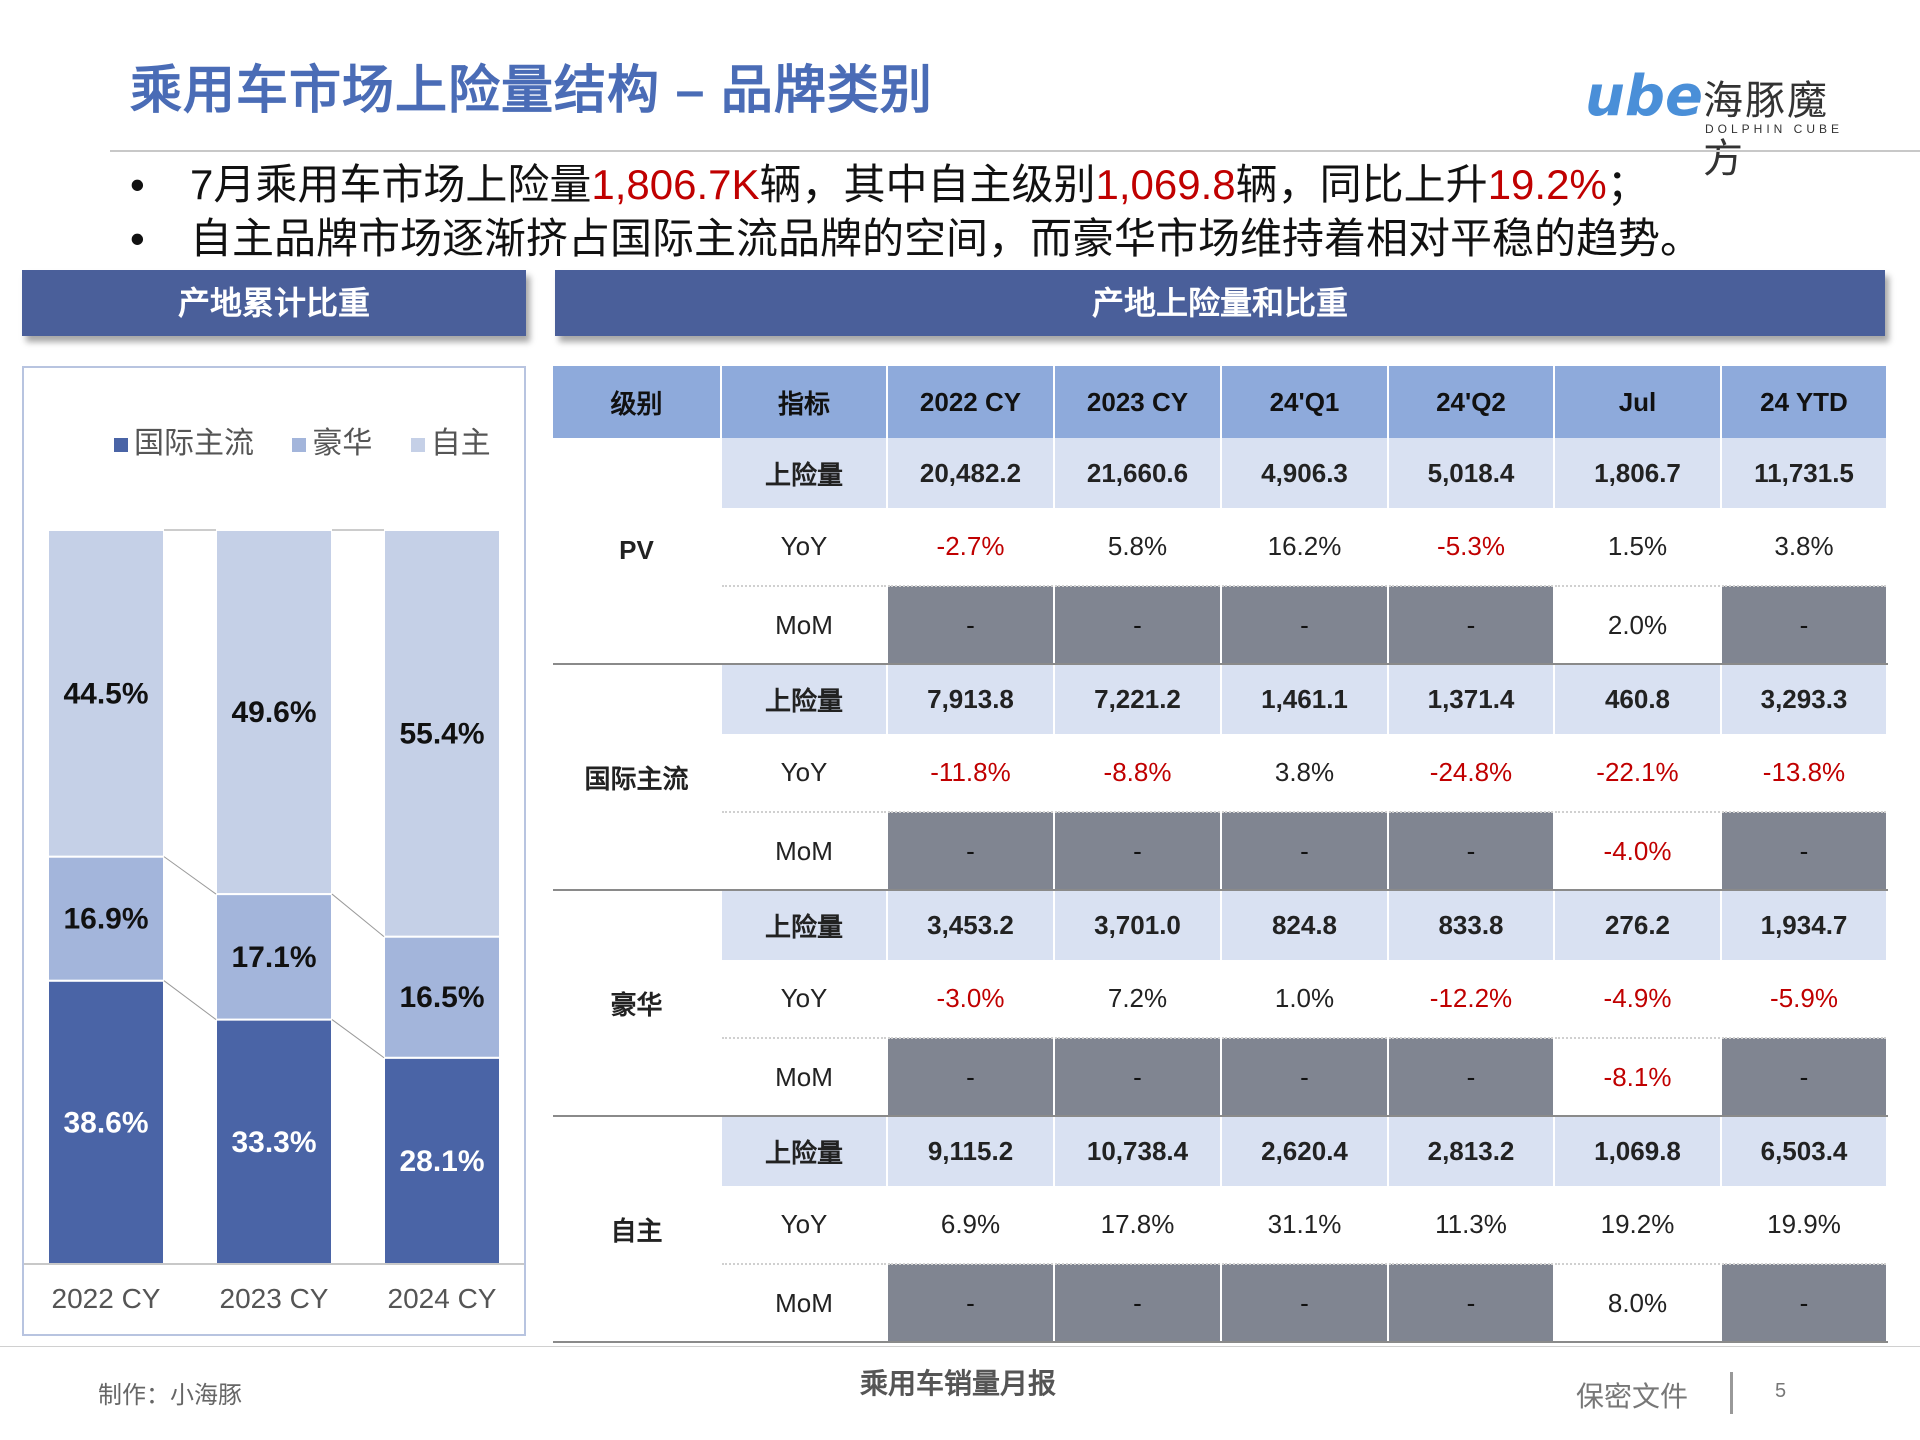 This screenshot has height=1440, width=1920. Describe the element at coordinates (971, 999) in the screenshot. I see `value-cell: -3.0%` at that location.